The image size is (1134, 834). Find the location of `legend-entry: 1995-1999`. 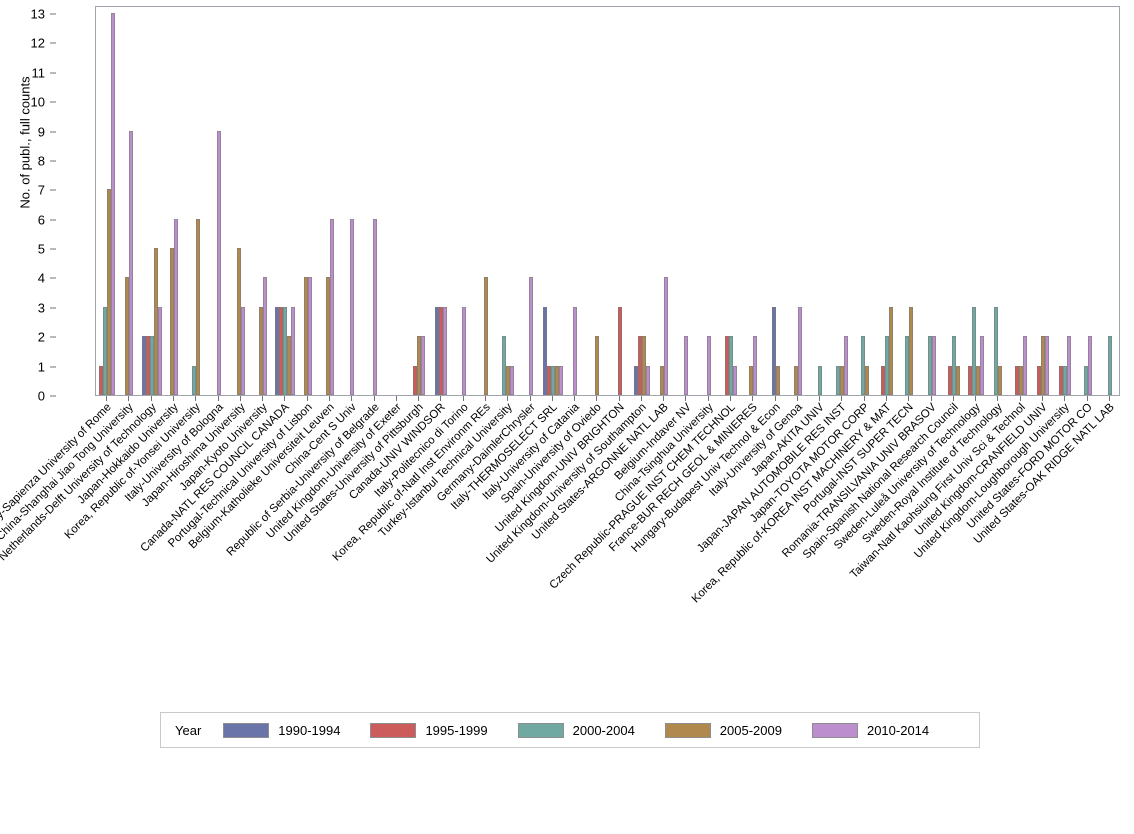

legend-entry: 1995-1999 is located at coordinates (429, 730).